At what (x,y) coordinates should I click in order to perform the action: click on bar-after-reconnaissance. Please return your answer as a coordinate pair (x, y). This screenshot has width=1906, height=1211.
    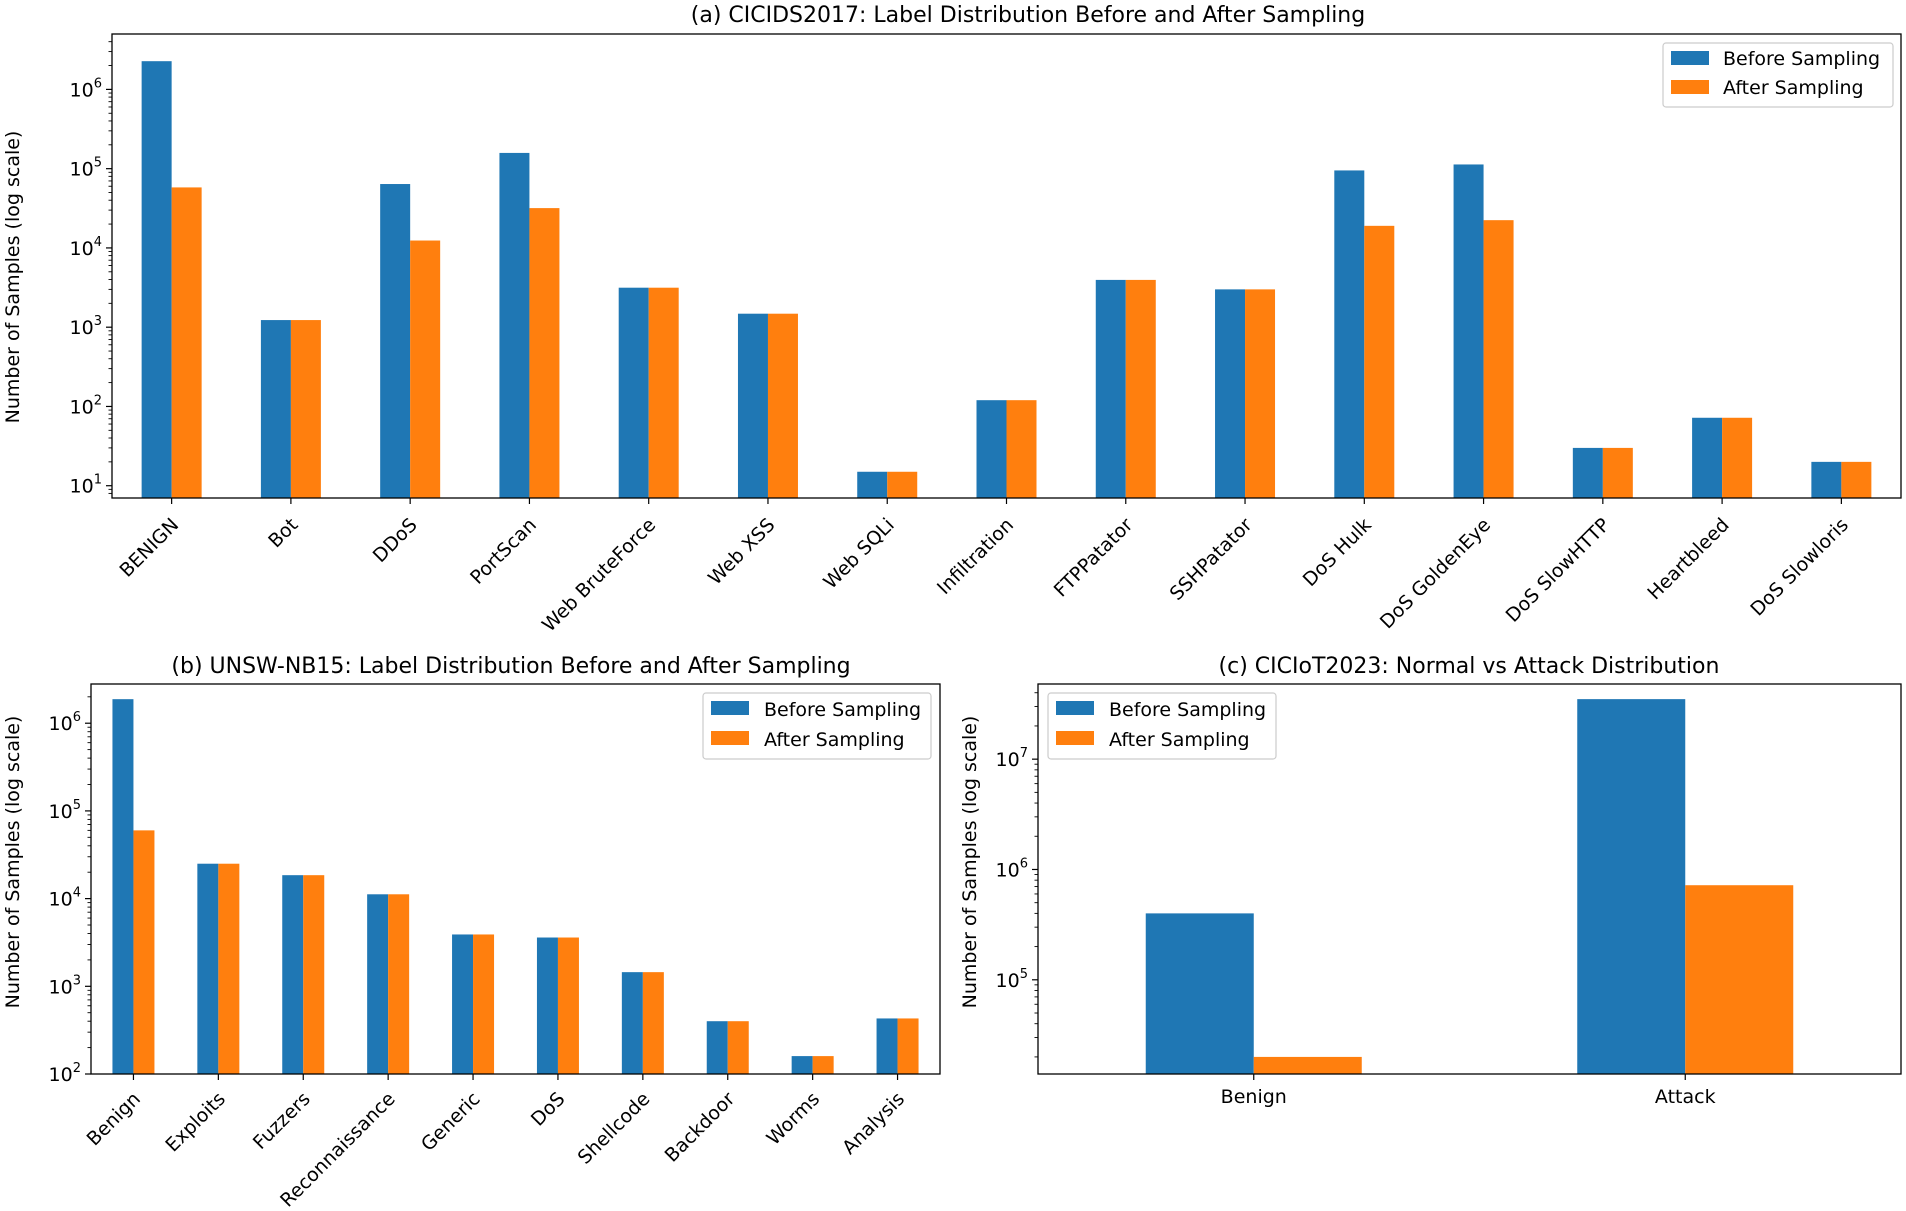
    Looking at the image, I should click on (399, 984).